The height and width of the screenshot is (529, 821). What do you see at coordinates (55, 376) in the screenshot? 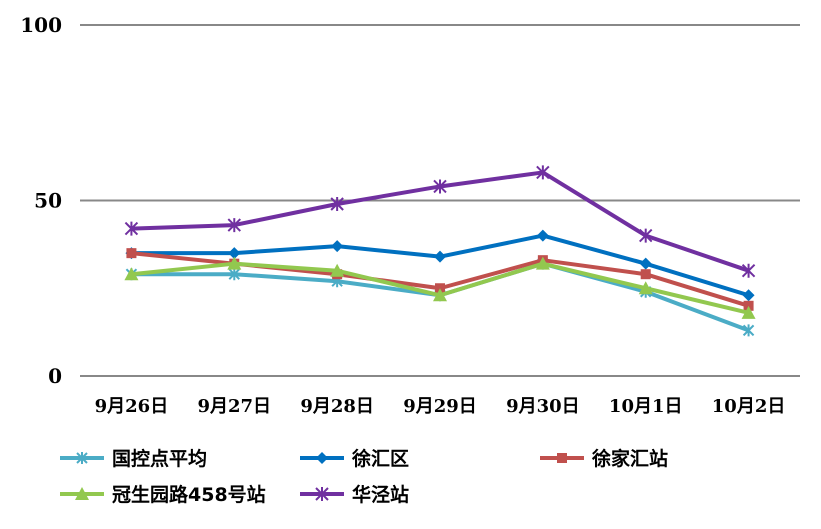
I see `y-tick-label: 0` at bounding box center [55, 376].